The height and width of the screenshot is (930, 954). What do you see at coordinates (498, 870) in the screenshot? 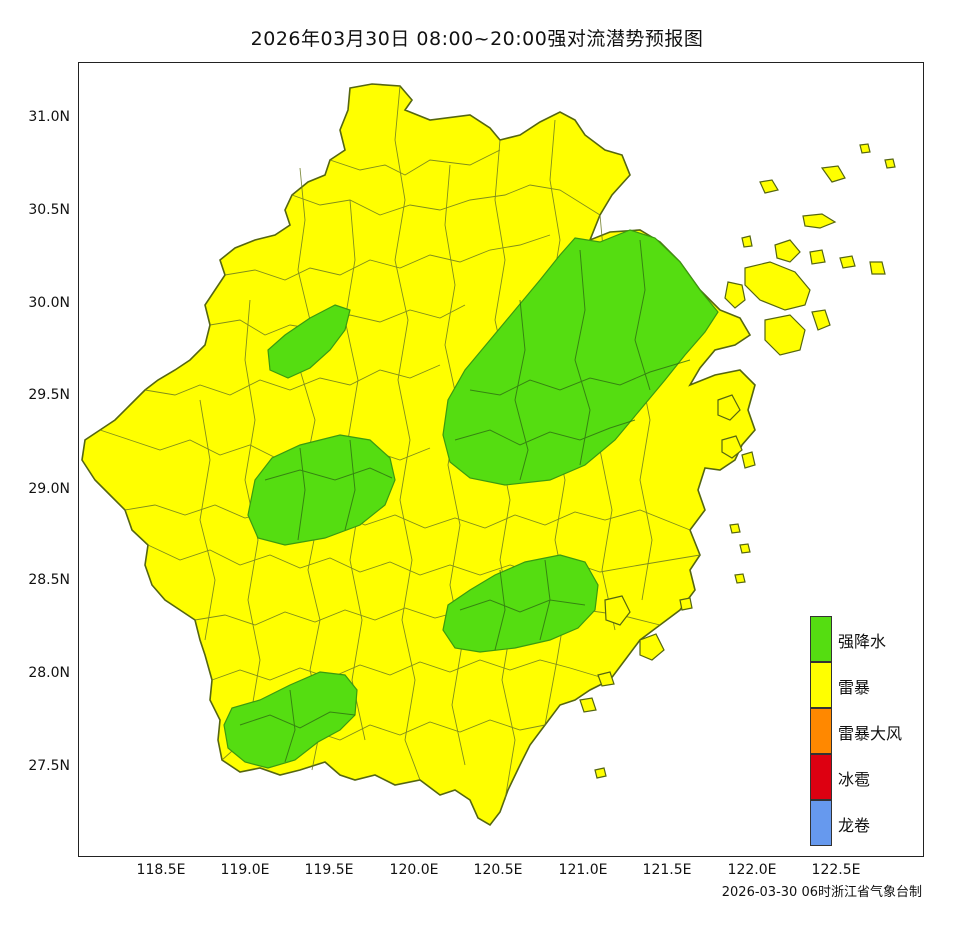
I see `x-tick-label: 120.5E` at bounding box center [498, 870].